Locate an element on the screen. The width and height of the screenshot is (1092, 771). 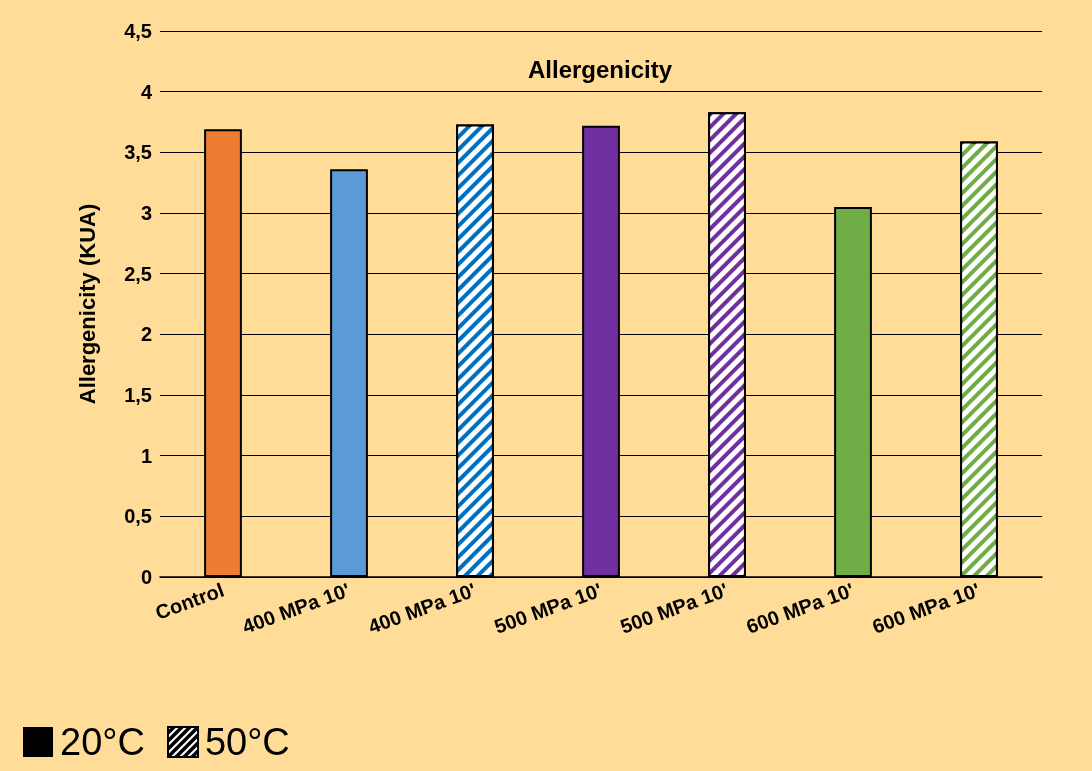
y-tick-label: 3,5 is located at coordinates (138, 152).